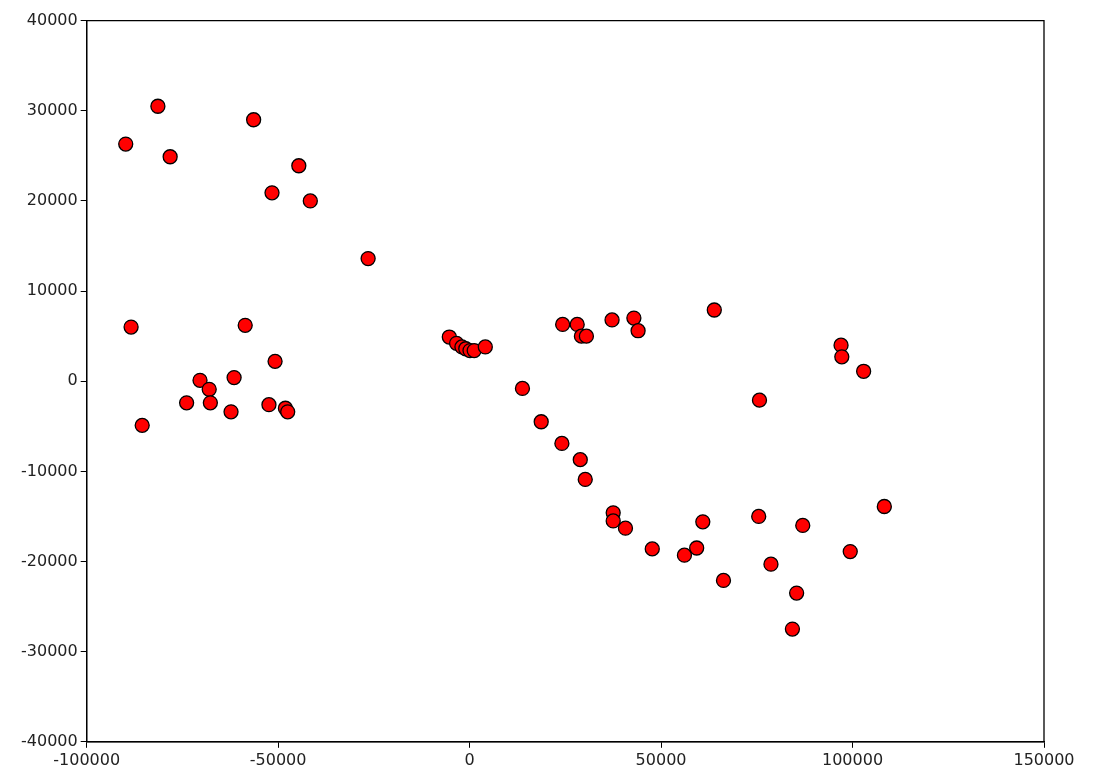 This screenshot has height=781, width=1100. Describe the element at coordinates (661, 759) in the screenshot. I see `x-tick-label: 50000` at that location.